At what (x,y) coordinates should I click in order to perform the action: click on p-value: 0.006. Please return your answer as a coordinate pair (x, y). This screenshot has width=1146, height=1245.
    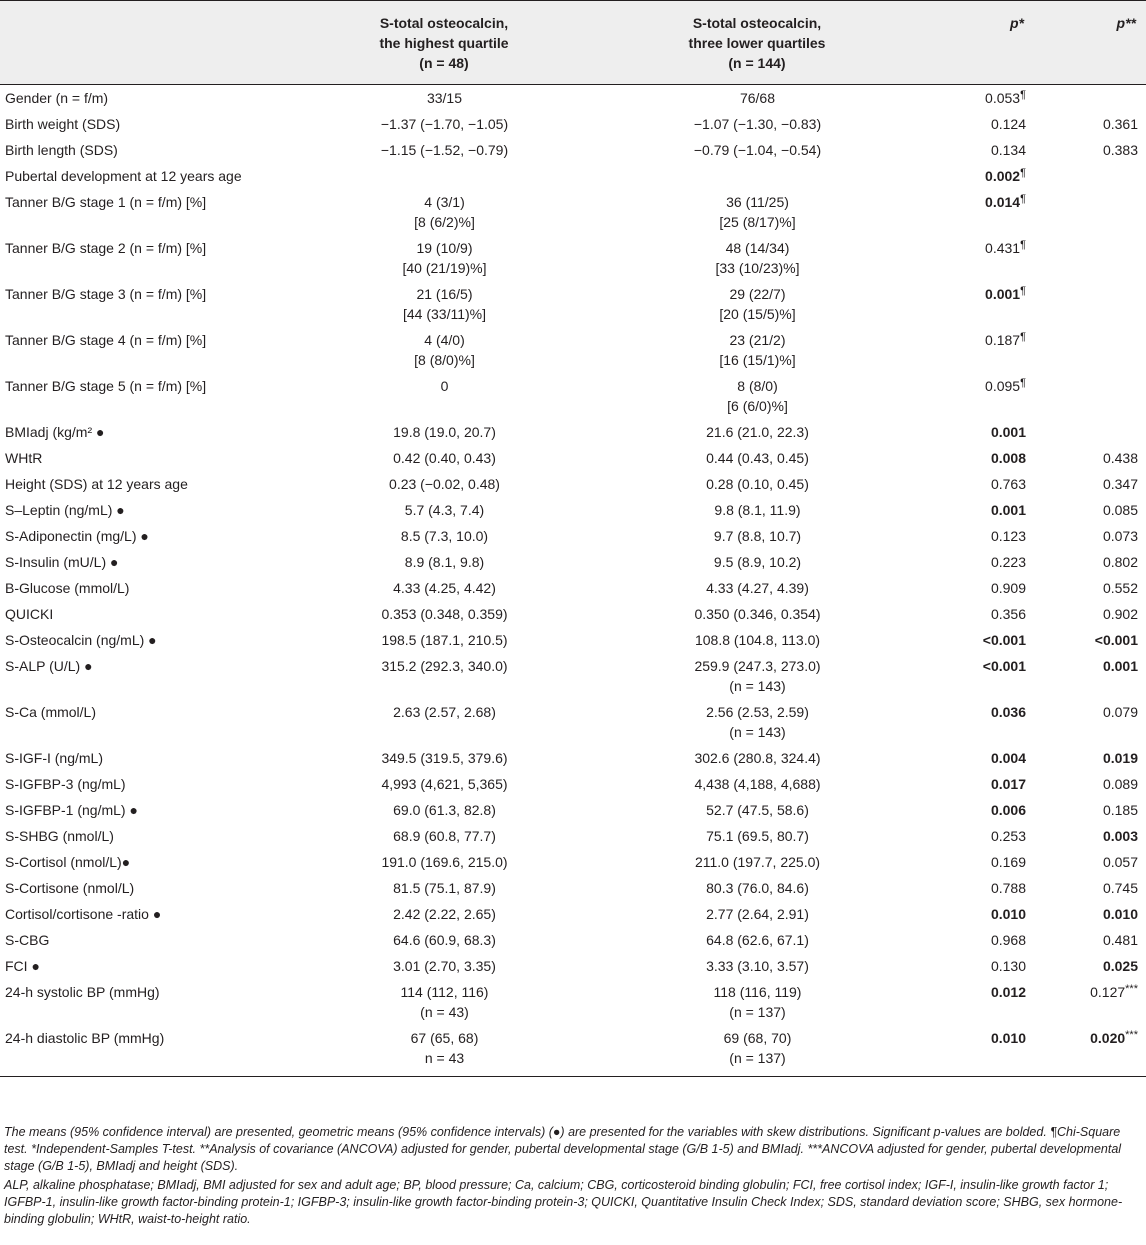
    Looking at the image, I should click on (1008, 810).